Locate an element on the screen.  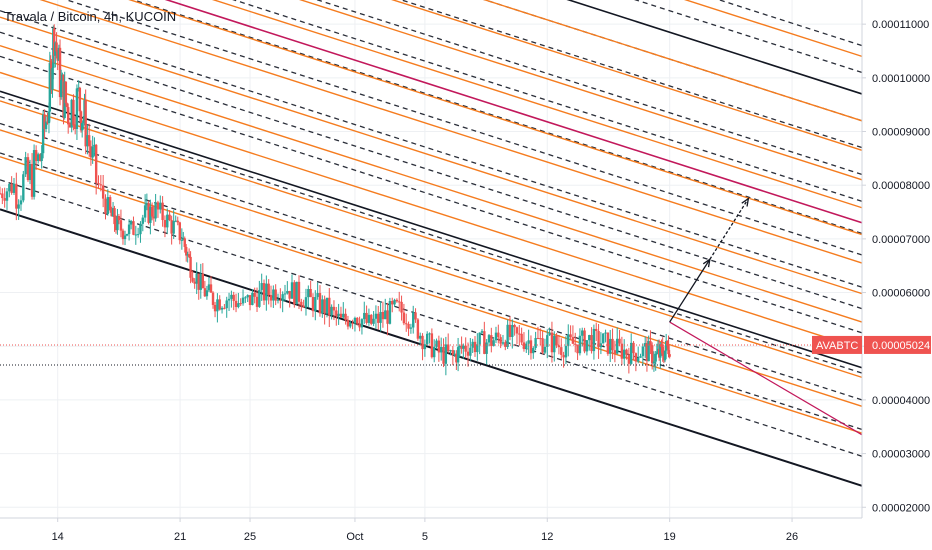
x-tick-label-5: 12 is located at coordinates (547, 537).